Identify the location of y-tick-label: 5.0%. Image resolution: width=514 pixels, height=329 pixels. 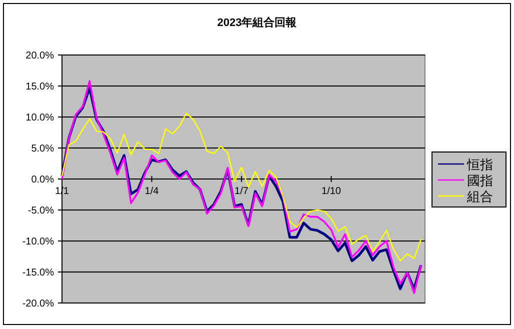
(42, 149).